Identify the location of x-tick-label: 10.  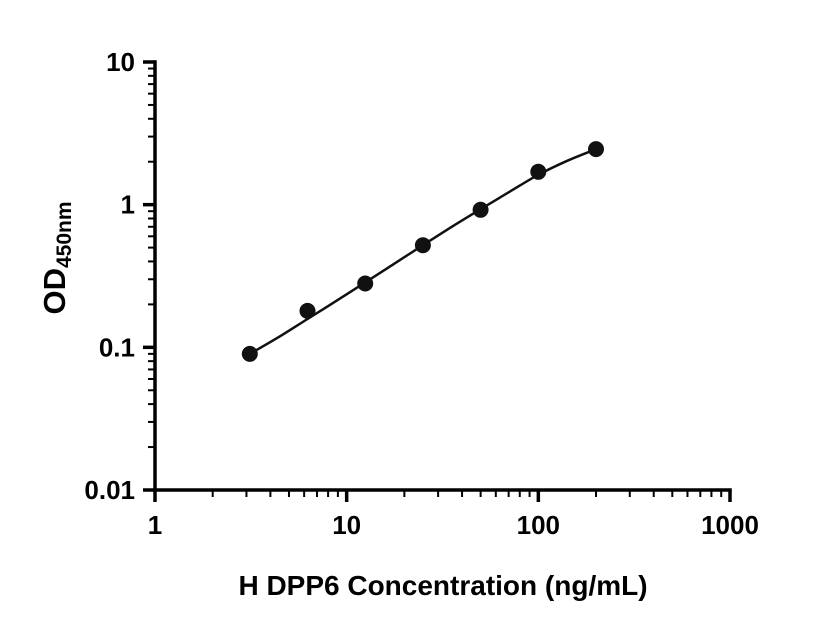
(346, 525).